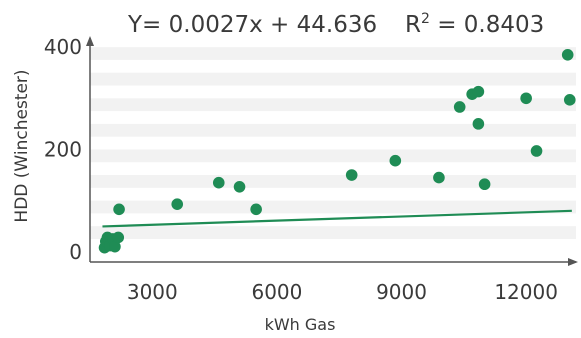 Image resolution: width=581 pixels, height=338 pixels. What do you see at coordinates (276, 292) in the screenshot?
I see `x-tick-label: 6000` at bounding box center [276, 292].